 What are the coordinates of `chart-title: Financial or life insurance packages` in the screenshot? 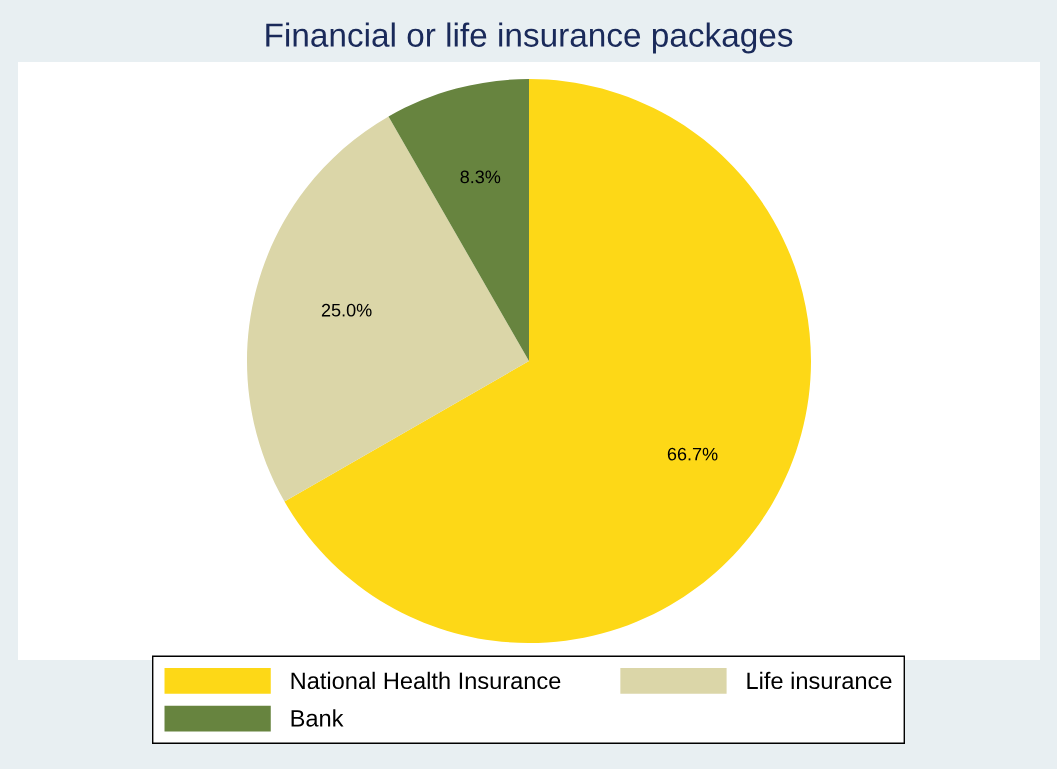 It's located at (529, 38).